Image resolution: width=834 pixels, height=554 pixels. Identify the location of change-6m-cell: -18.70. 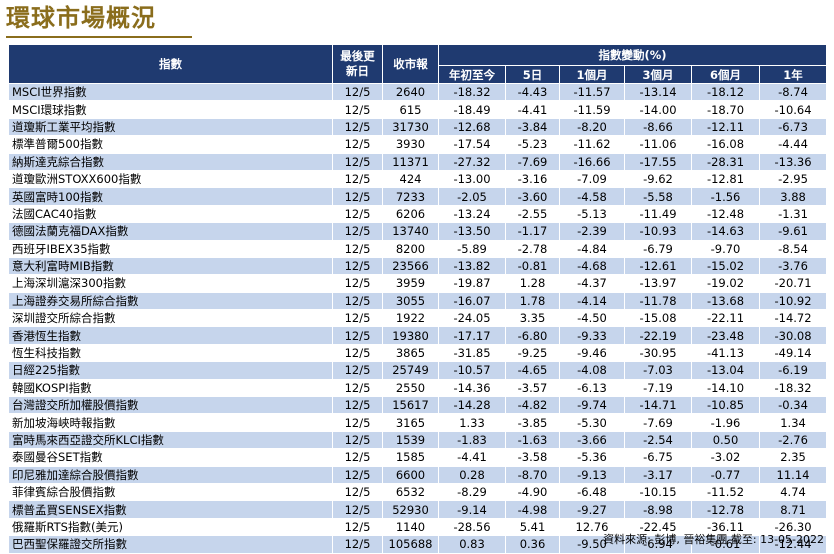
(725, 109).